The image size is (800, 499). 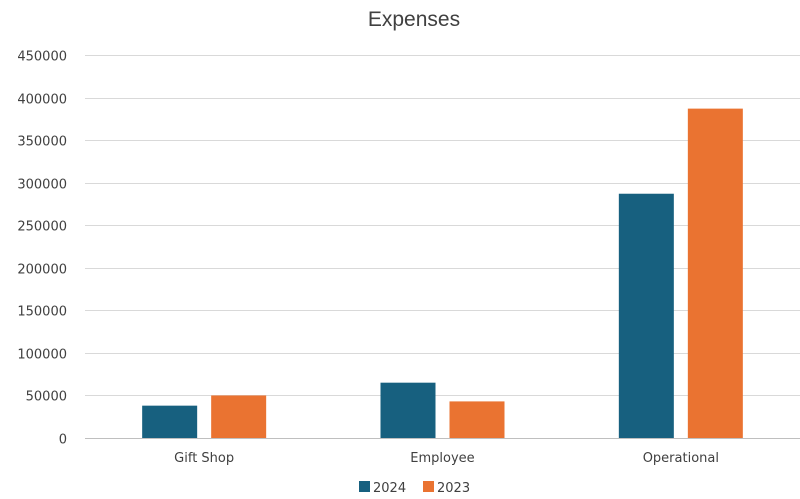 I want to click on legend-label: 2023, so click(x=453, y=488).